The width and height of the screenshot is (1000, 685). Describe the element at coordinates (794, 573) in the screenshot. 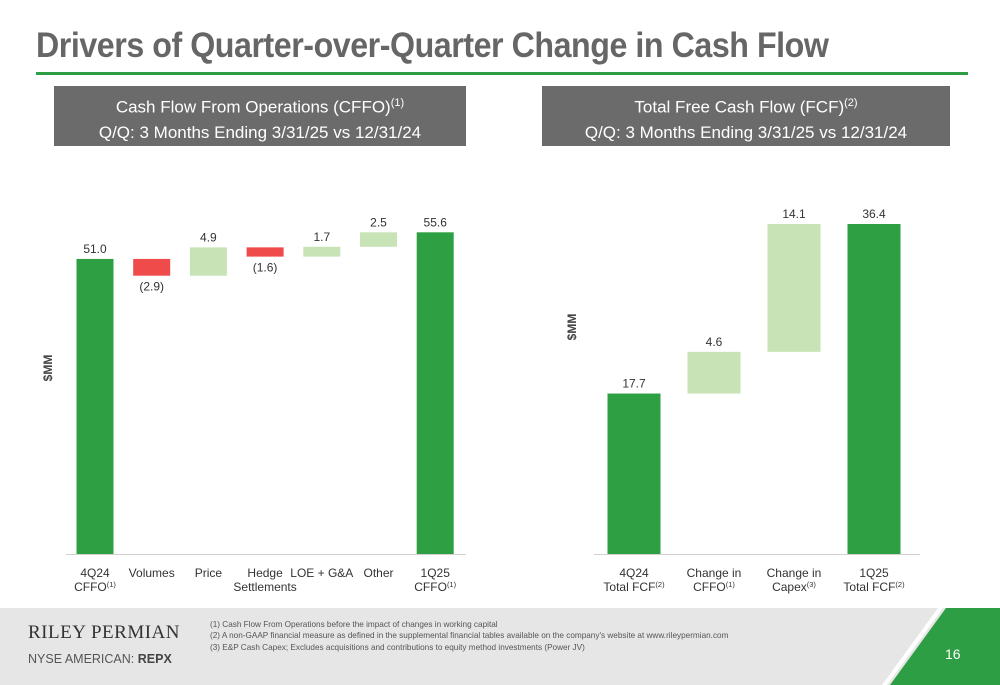

I see `fcf-category-label-2-line-0: Change in` at that location.